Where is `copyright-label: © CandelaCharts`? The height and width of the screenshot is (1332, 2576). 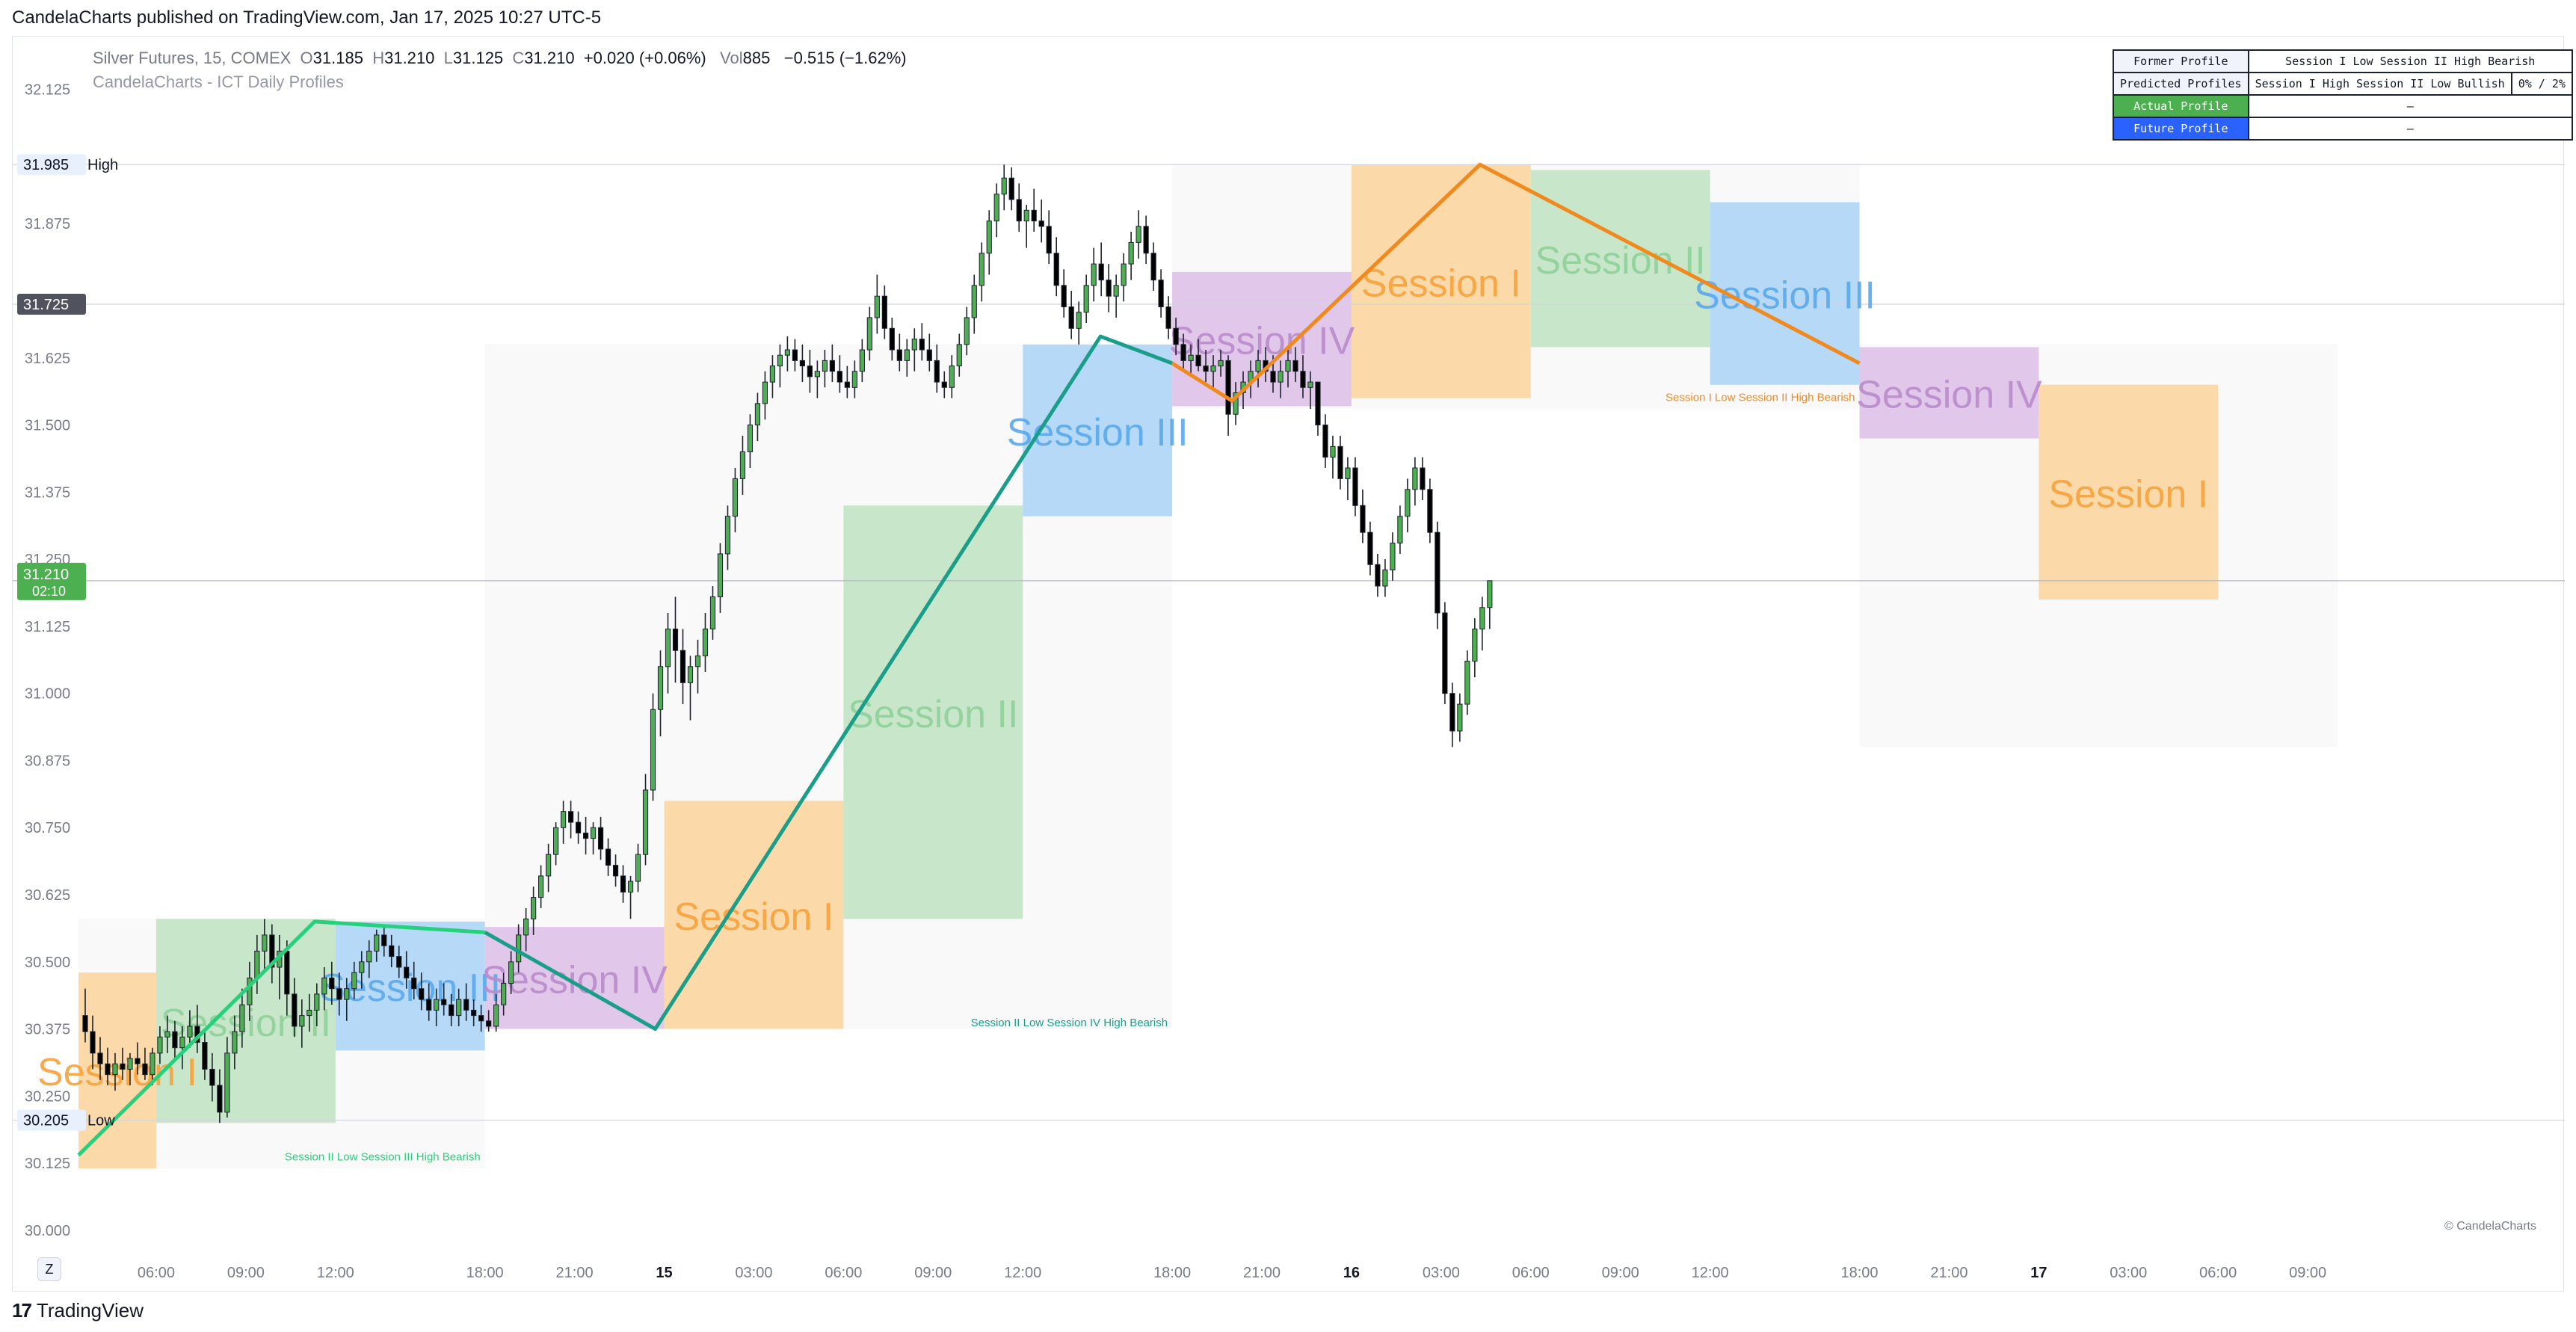 copyright-label: © CandelaCharts is located at coordinates (2490, 1226).